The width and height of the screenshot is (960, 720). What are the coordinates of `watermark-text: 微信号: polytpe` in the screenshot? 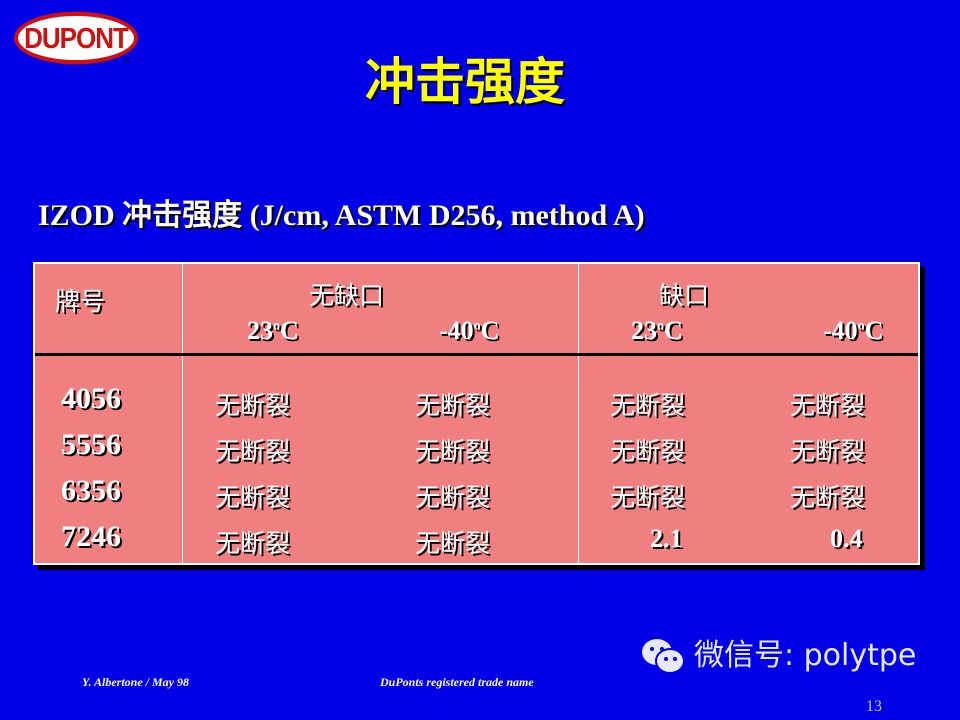 It's located at (805, 655).